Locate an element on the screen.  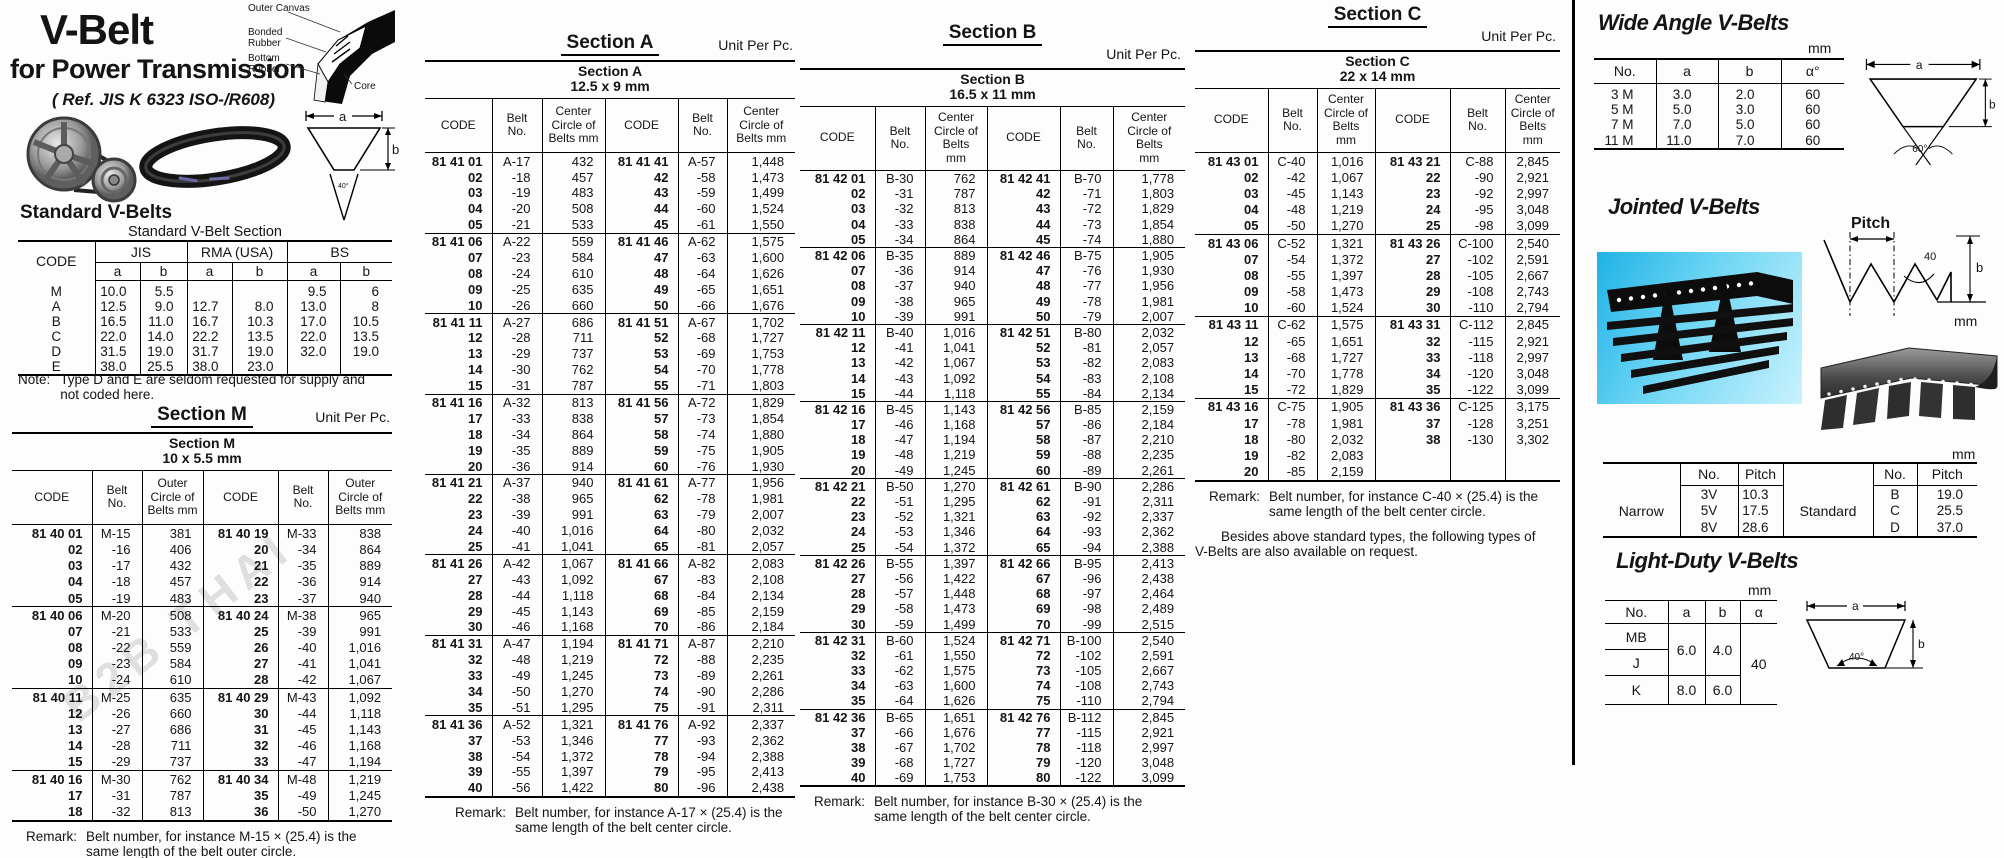
table-row: 02 -31 787 42 -71 1,803 is located at coordinates (992, 194).